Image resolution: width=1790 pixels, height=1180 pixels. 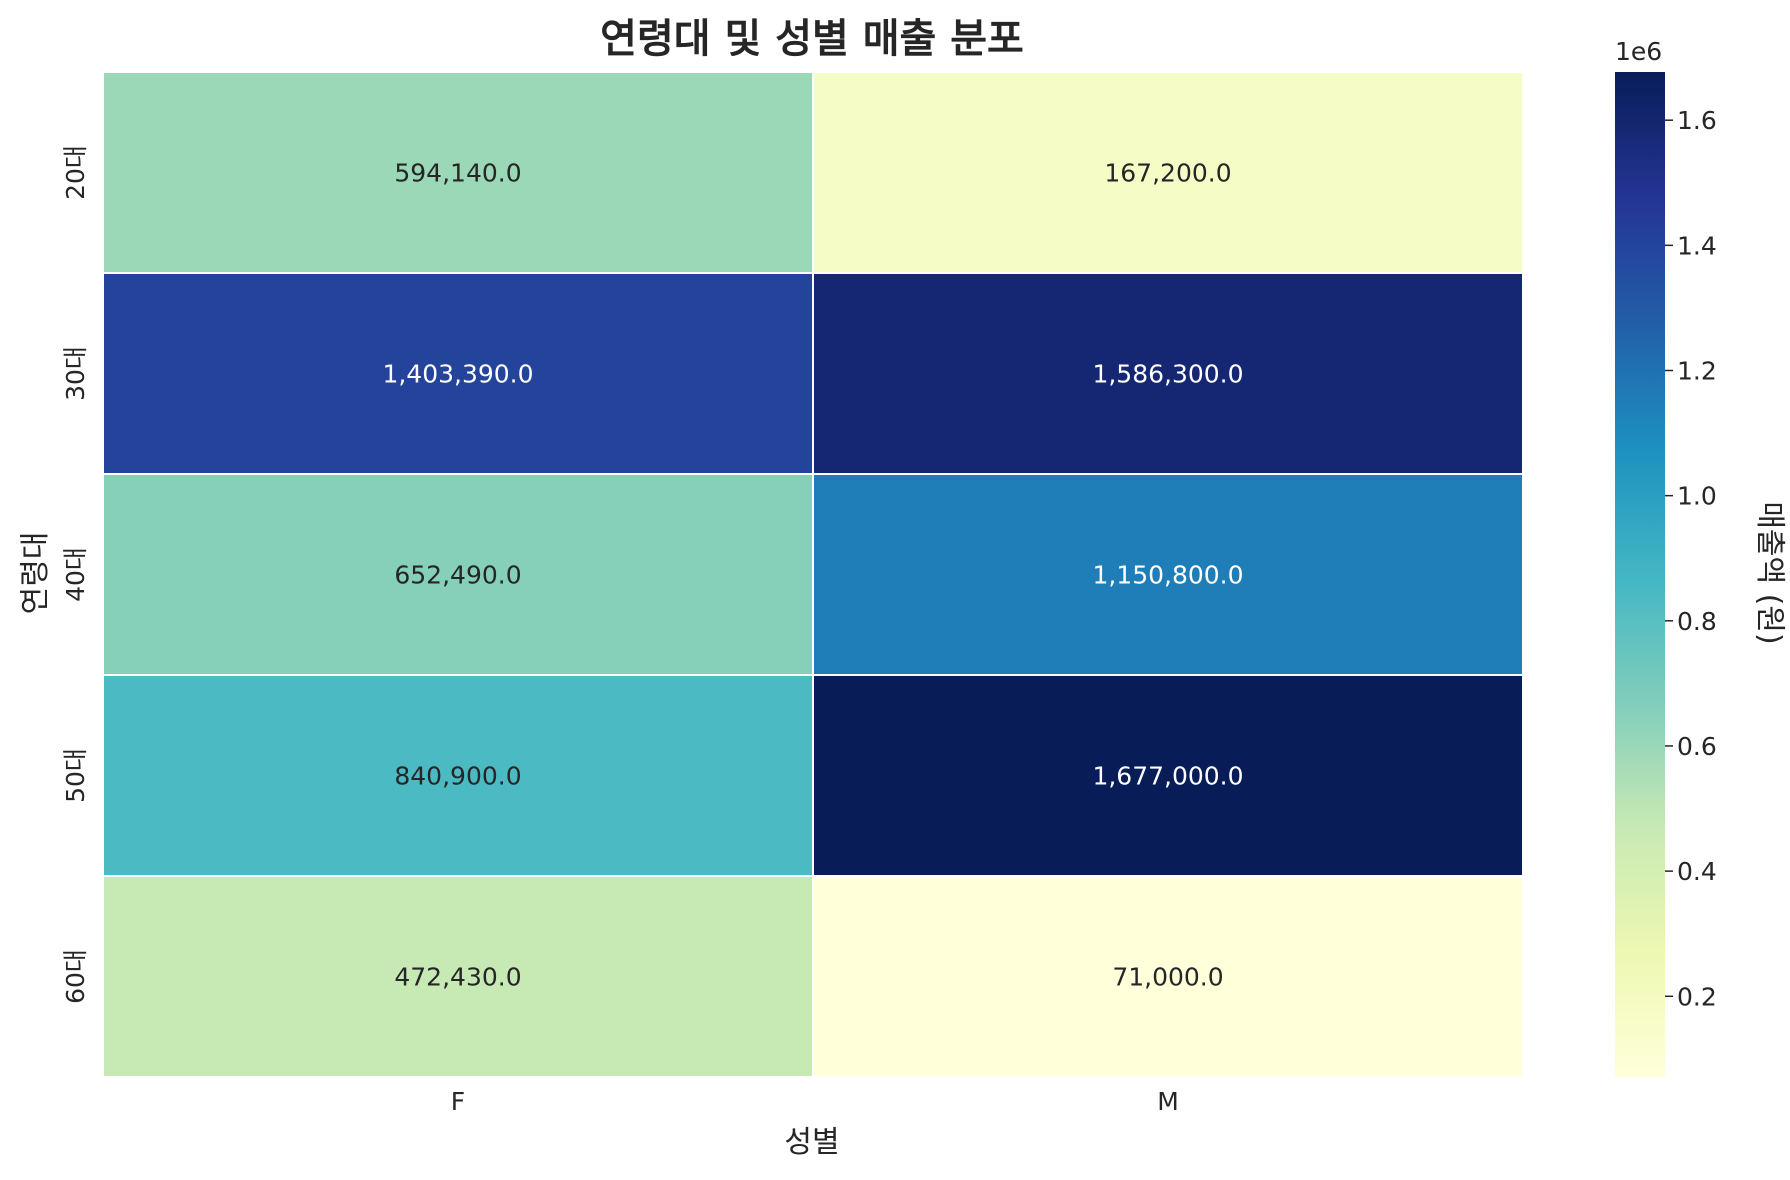 I want to click on y-tick-label: 60대, so click(x=75, y=976).